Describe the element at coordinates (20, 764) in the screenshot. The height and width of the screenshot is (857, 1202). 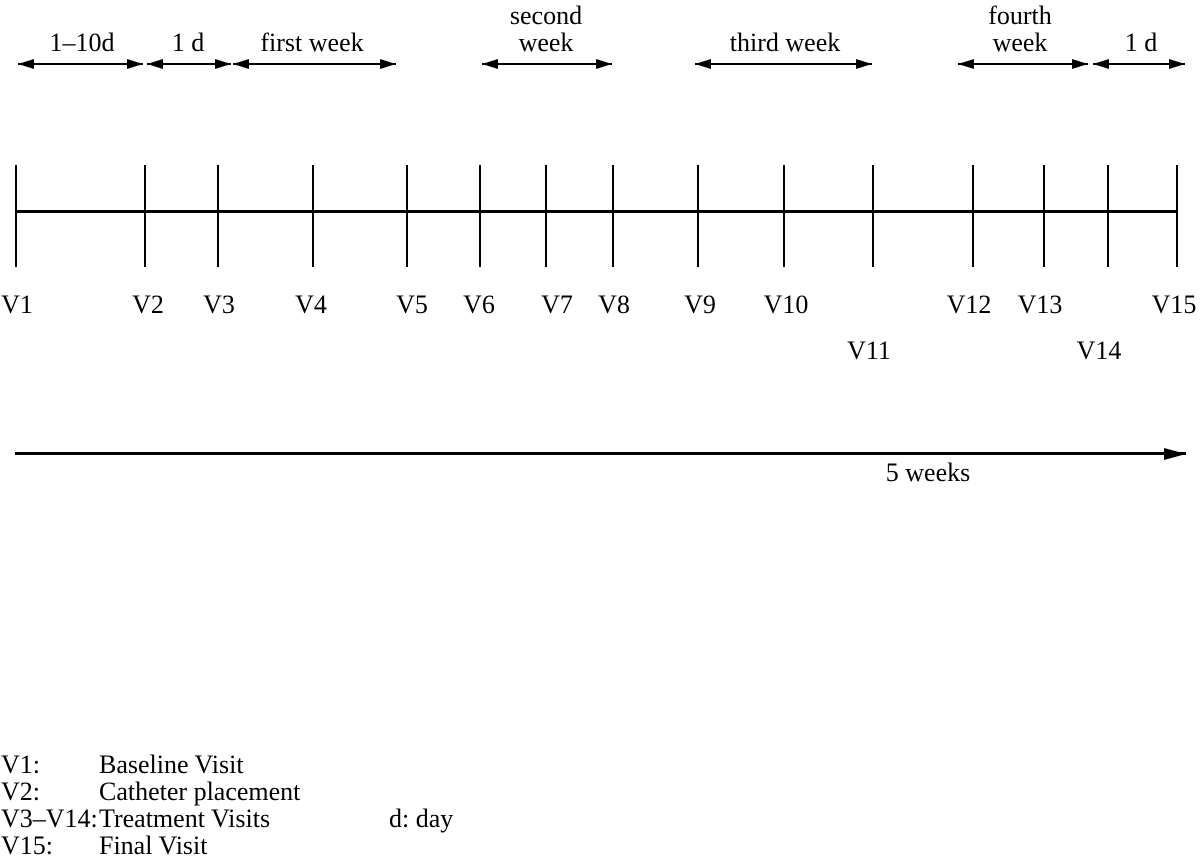
I see `legend-term: V1:` at that location.